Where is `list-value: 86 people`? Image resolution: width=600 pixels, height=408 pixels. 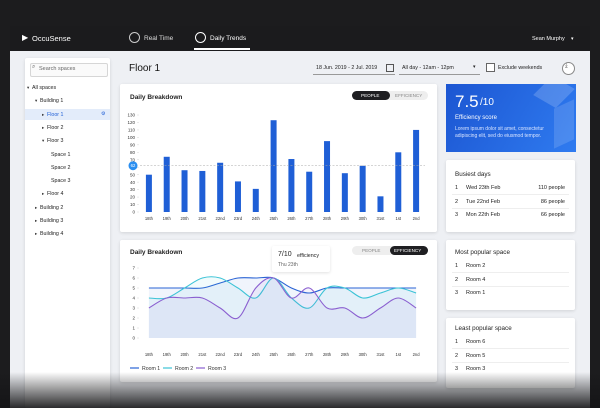
list-value: 86 people is located at coordinates (552, 201).